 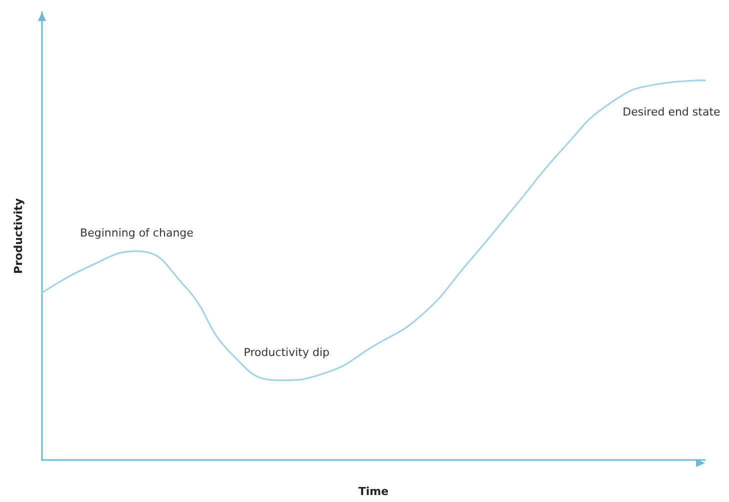 I want to click on y-axis-title: Productivity, so click(x=18, y=236).